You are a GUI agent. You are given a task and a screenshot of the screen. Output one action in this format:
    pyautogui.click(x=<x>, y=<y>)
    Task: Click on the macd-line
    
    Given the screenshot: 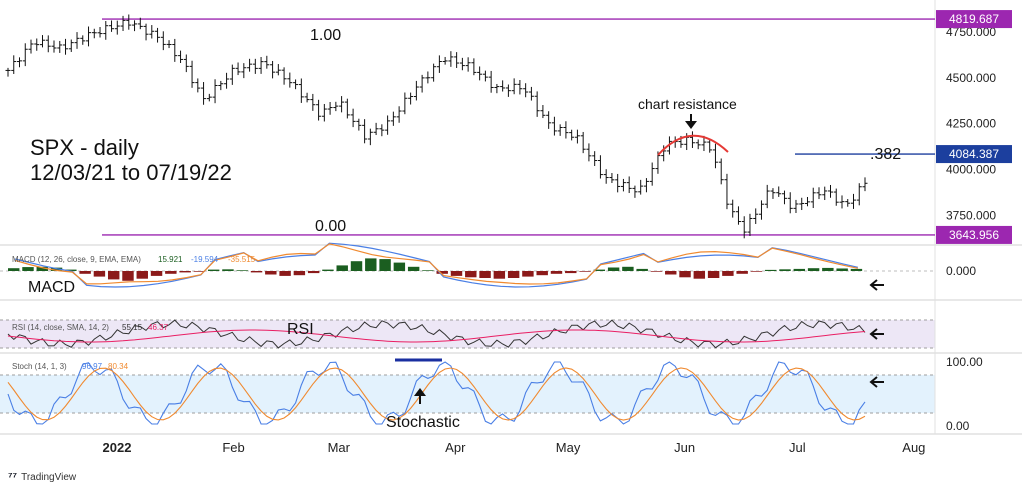 What is the action you would take?
    pyautogui.click(x=436, y=265)
    